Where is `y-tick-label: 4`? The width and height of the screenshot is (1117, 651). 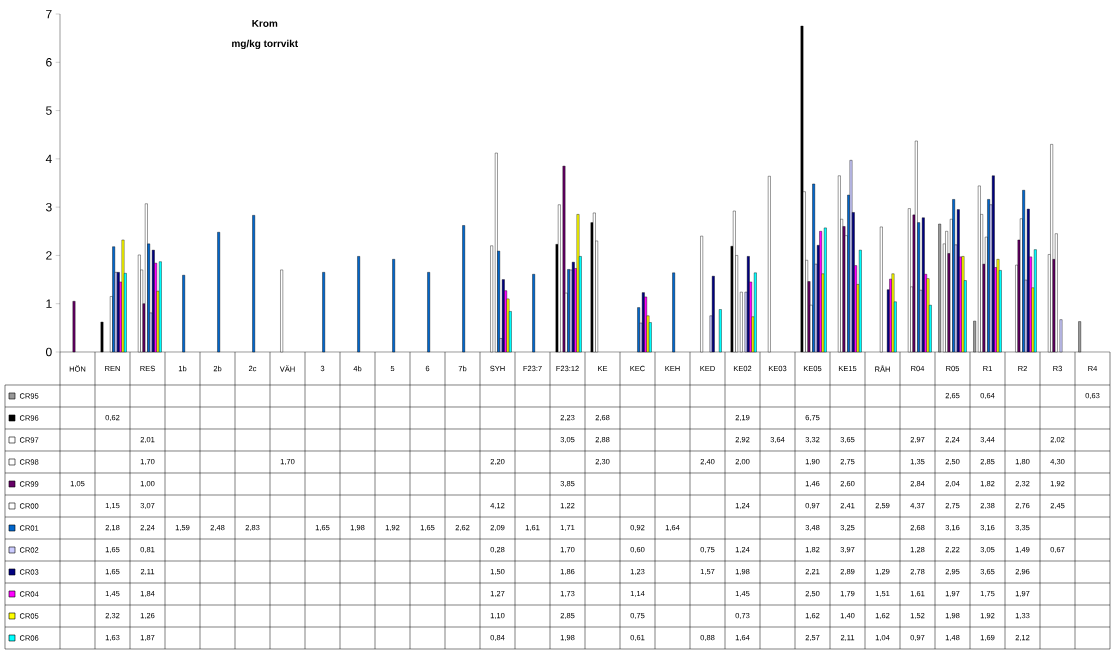
y-tick-label: 4 is located at coordinates (48, 158).